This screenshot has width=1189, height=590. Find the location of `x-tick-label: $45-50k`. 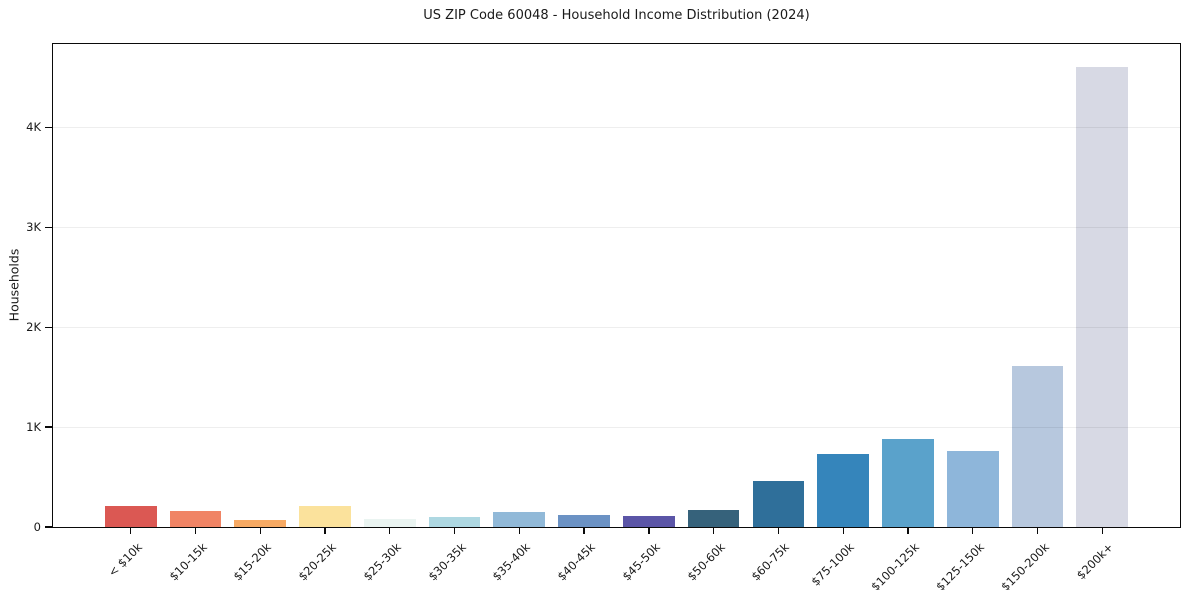

x-tick-label: $45-50k is located at coordinates (641, 562).